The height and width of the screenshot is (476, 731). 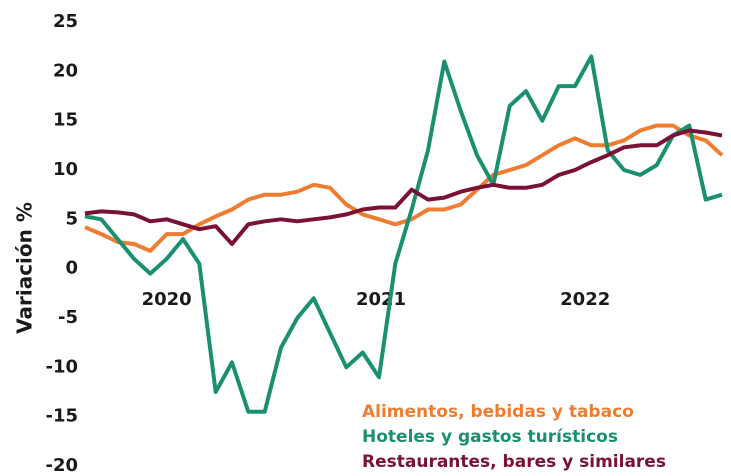 What do you see at coordinates (167, 299) in the screenshot?
I see `x-tick-label: 2020` at bounding box center [167, 299].